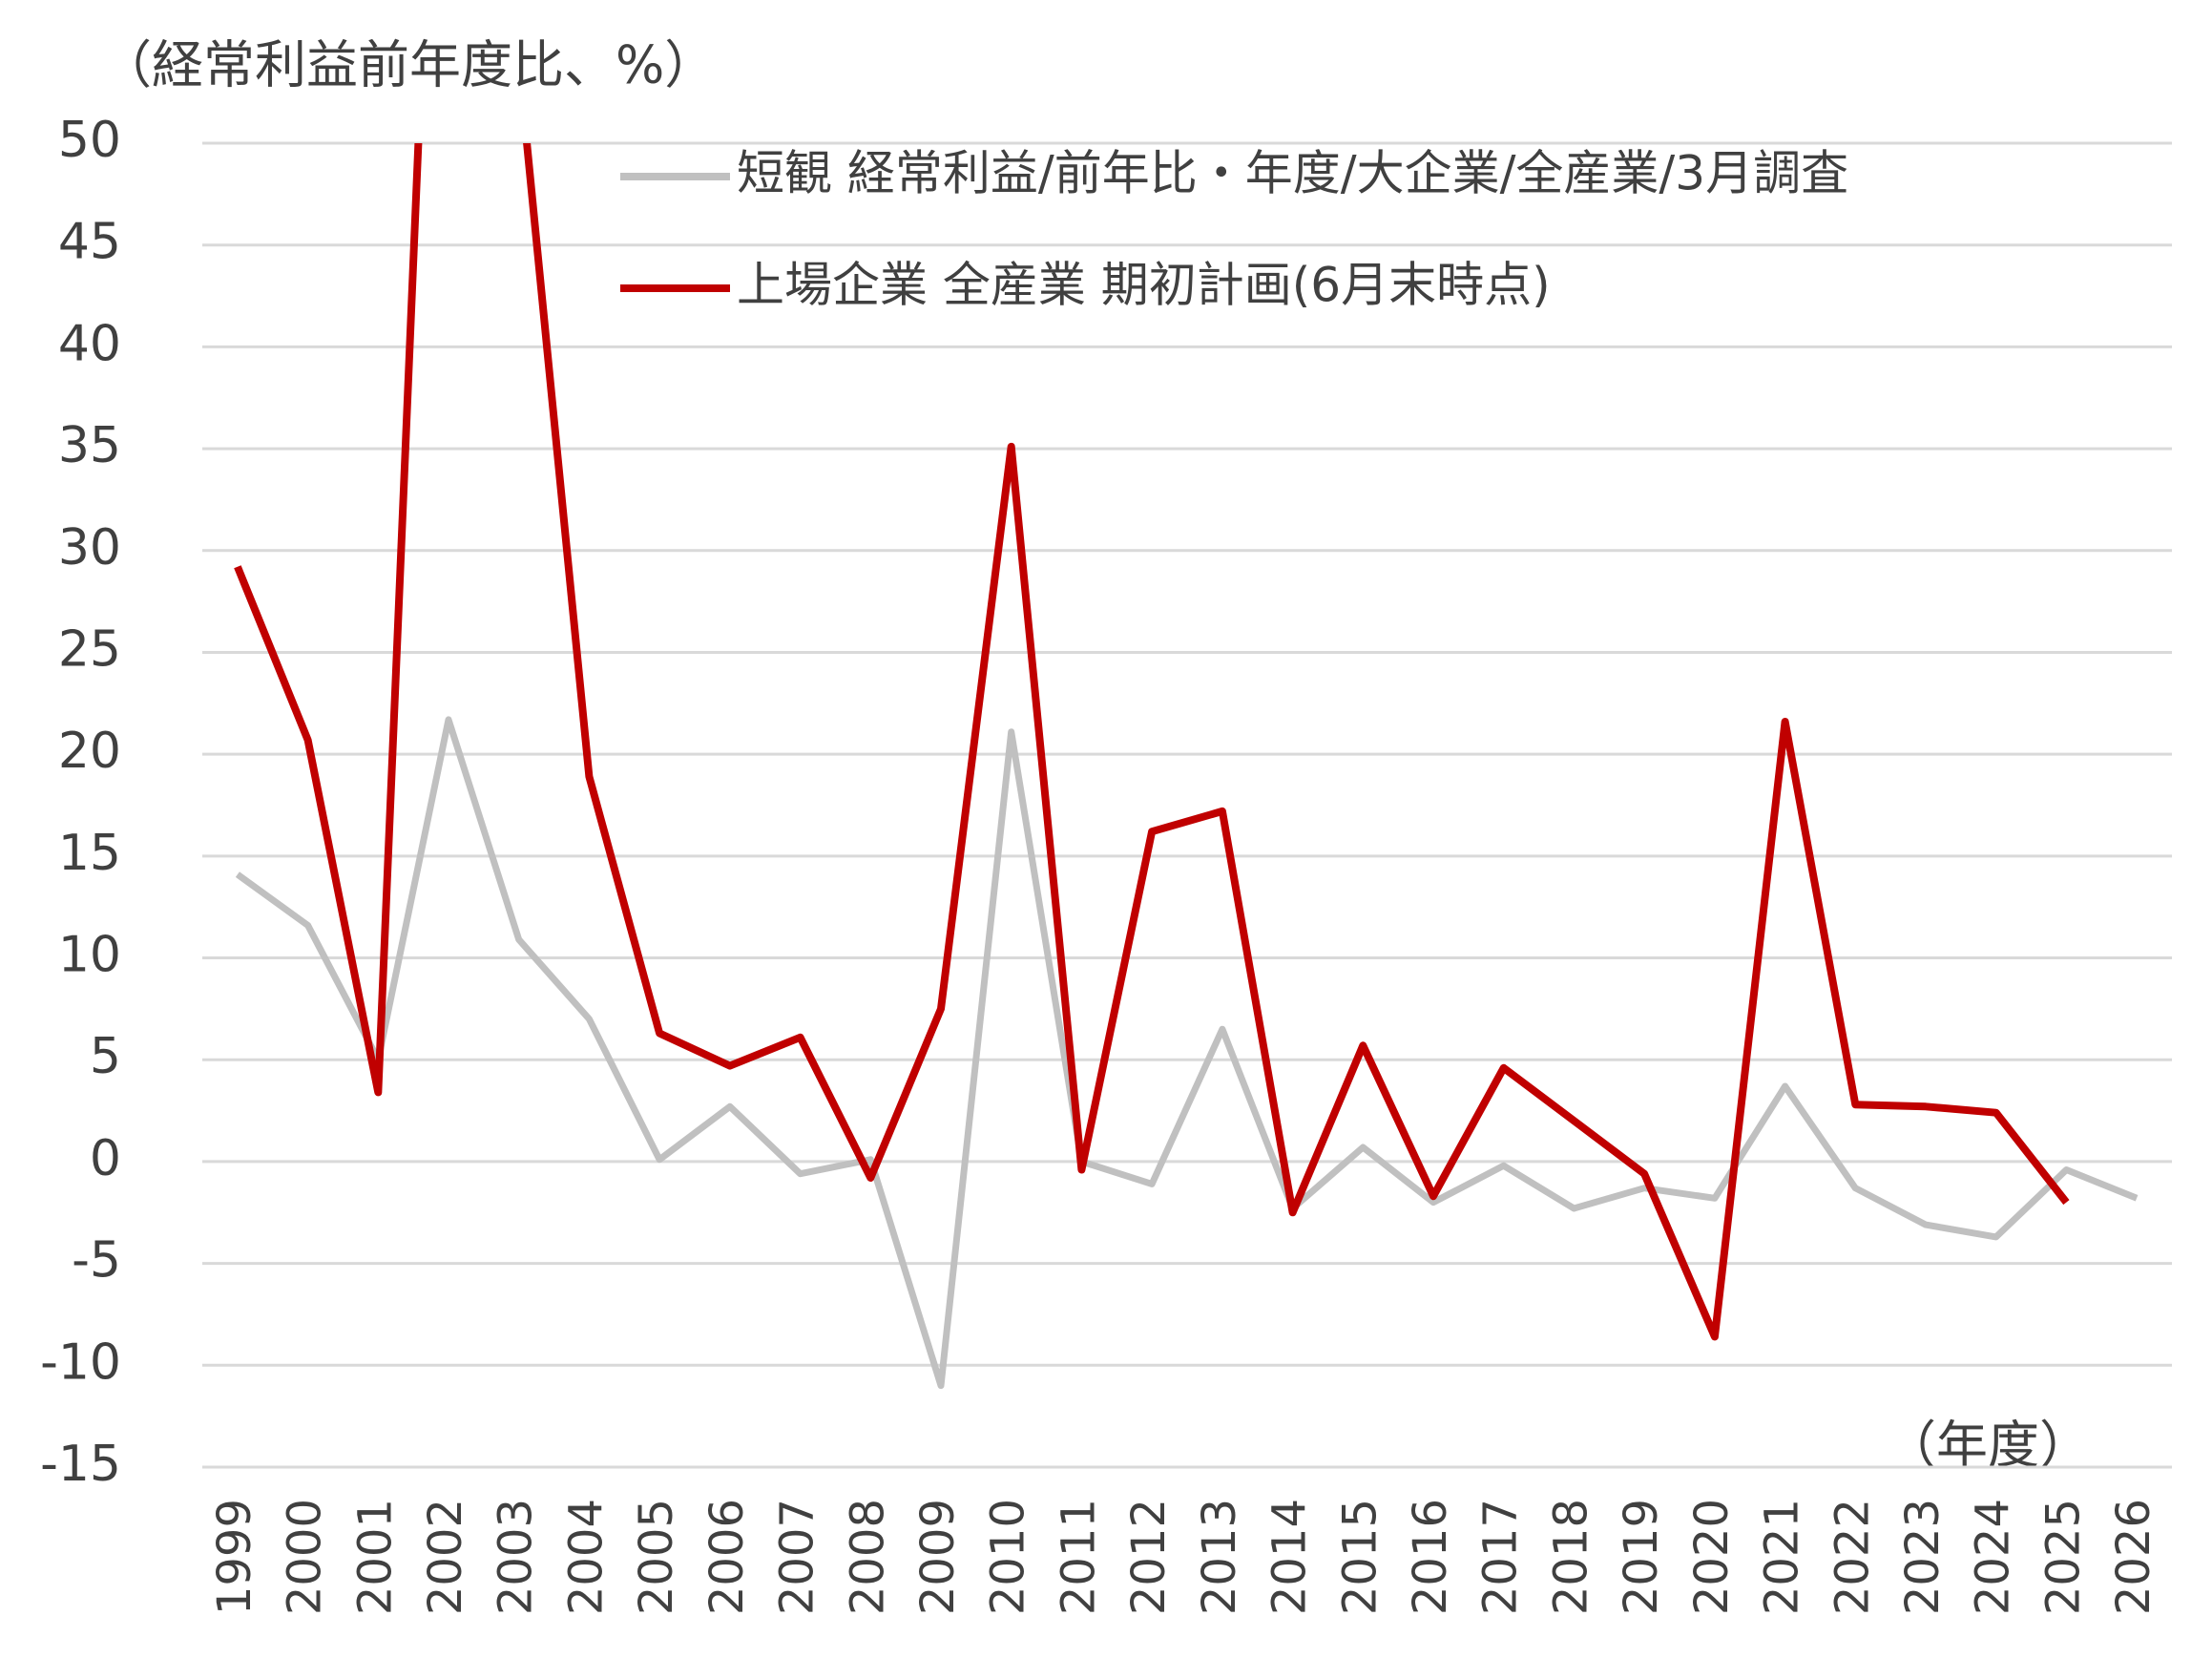  What do you see at coordinates (90, 445) in the screenshot?
I see `y-tick-label: 35` at bounding box center [90, 445].